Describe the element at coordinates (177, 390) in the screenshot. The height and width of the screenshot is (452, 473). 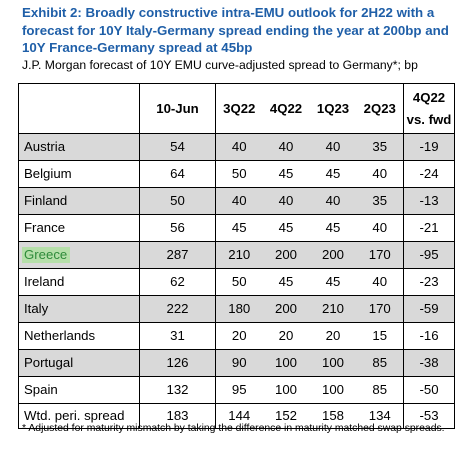
I see `value-cell: 132` at that location.